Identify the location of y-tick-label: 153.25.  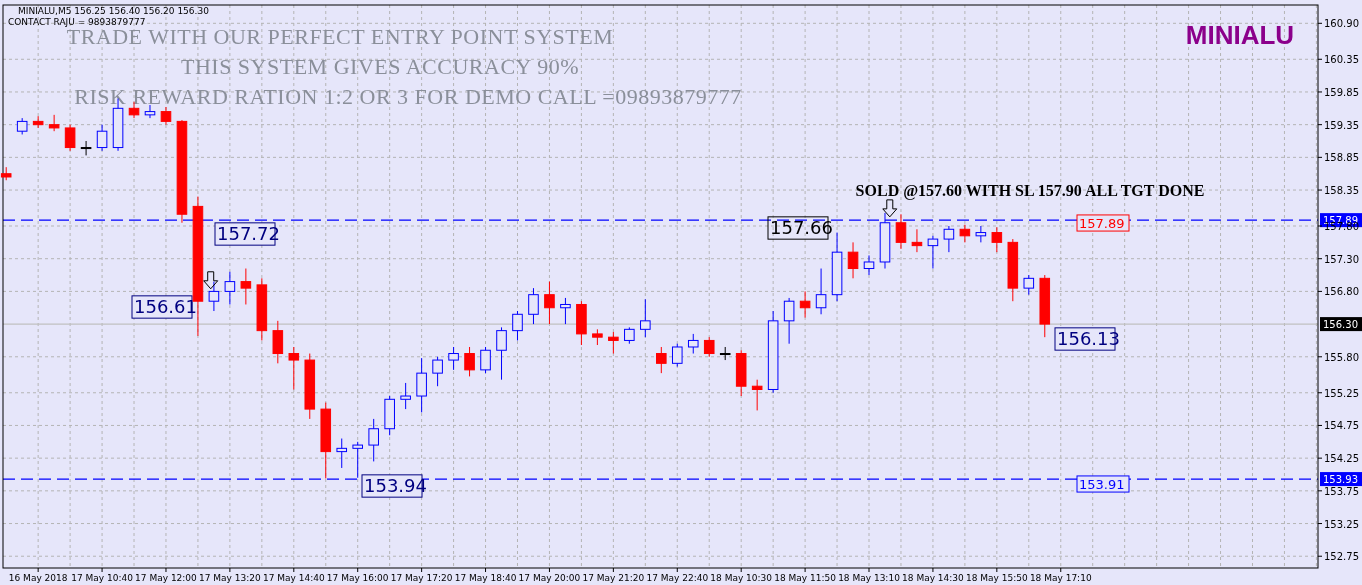
(1341, 524).